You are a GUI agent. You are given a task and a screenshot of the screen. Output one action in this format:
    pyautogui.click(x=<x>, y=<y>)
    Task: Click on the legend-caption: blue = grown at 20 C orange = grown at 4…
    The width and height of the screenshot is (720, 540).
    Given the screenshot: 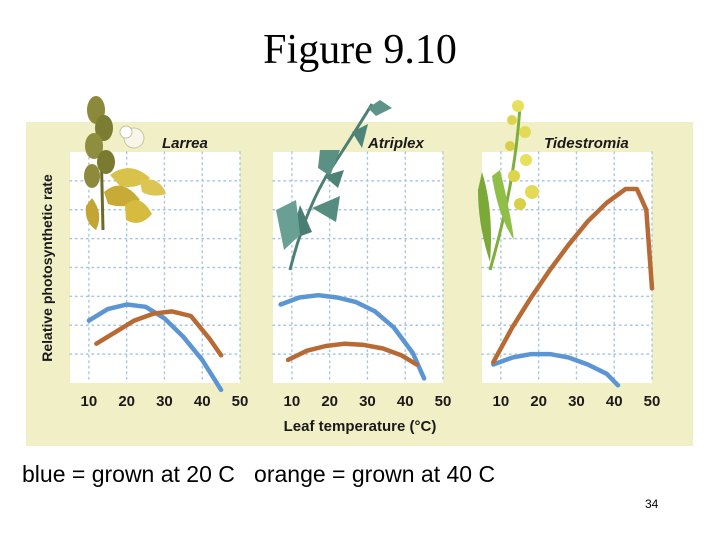 What is the action you would take?
    pyautogui.click(x=259, y=474)
    